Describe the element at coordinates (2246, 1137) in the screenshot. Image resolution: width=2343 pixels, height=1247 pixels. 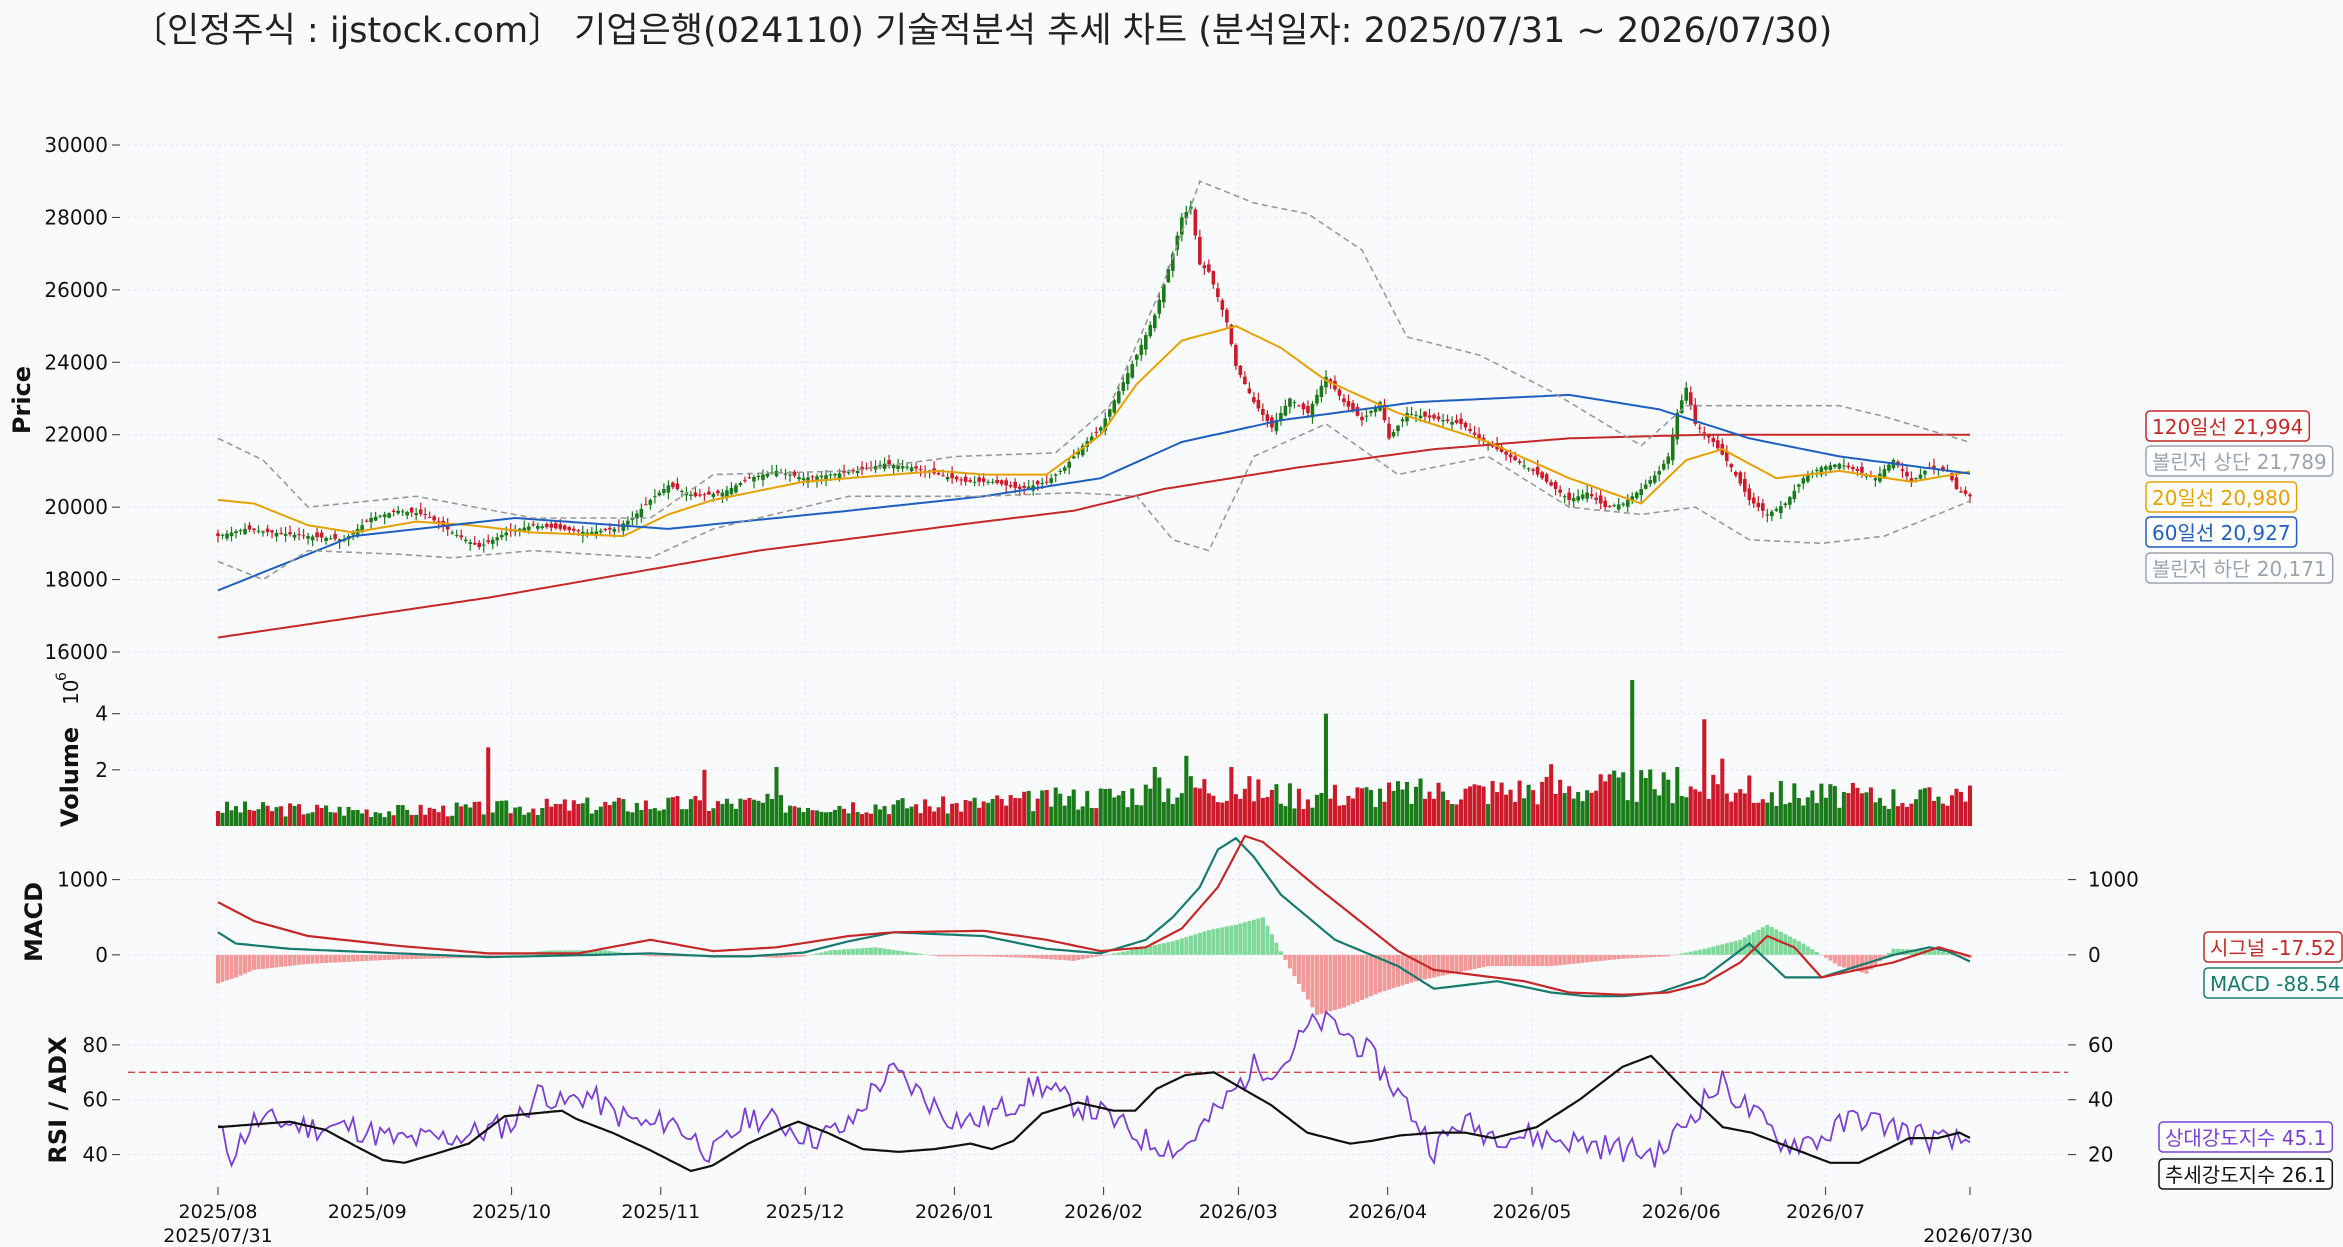
I see `legend-box` at that location.